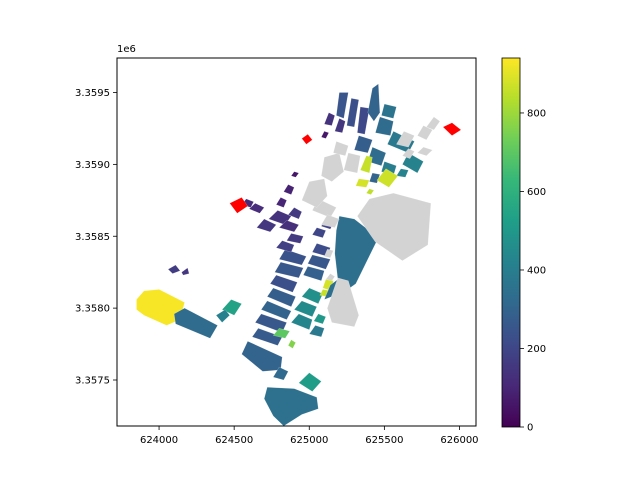 The height and width of the screenshot is (480, 640). What do you see at coordinates (459, 440) in the screenshot?
I see `x-tick-label: 626000` at bounding box center [459, 440].